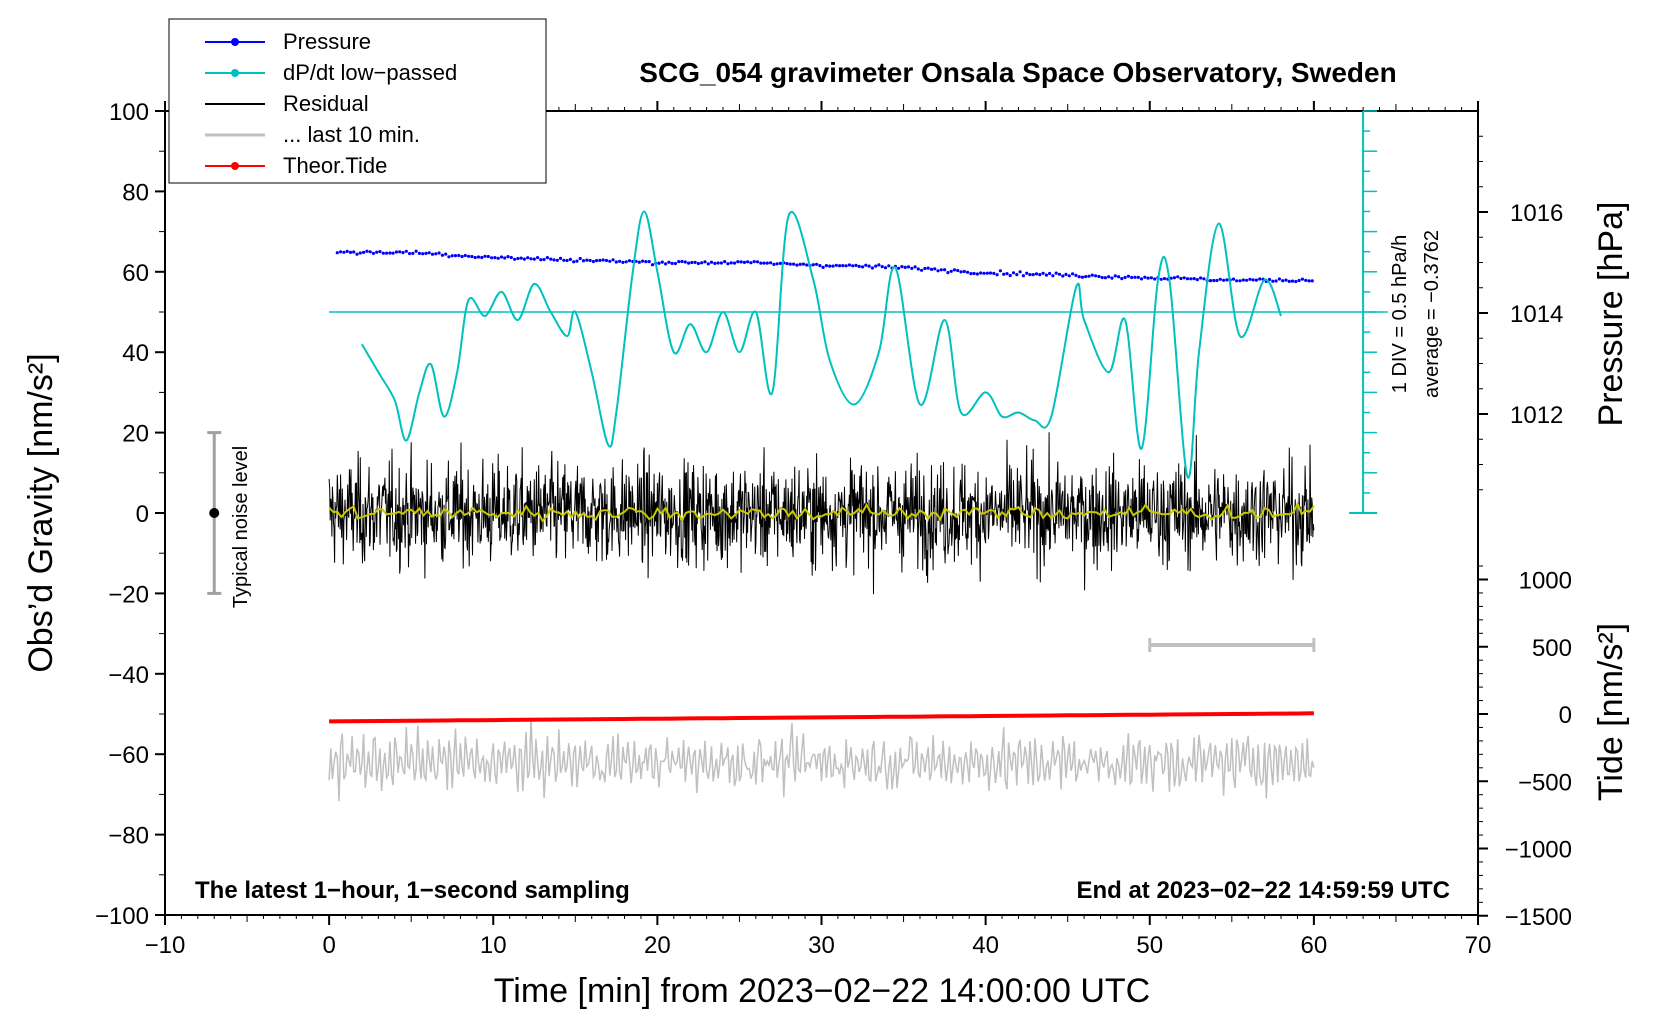 This screenshot has height=1020, width=1660. I want to click on y-axis-label-gravity: Obs’d Gravity [nm/s²], so click(41, 512).